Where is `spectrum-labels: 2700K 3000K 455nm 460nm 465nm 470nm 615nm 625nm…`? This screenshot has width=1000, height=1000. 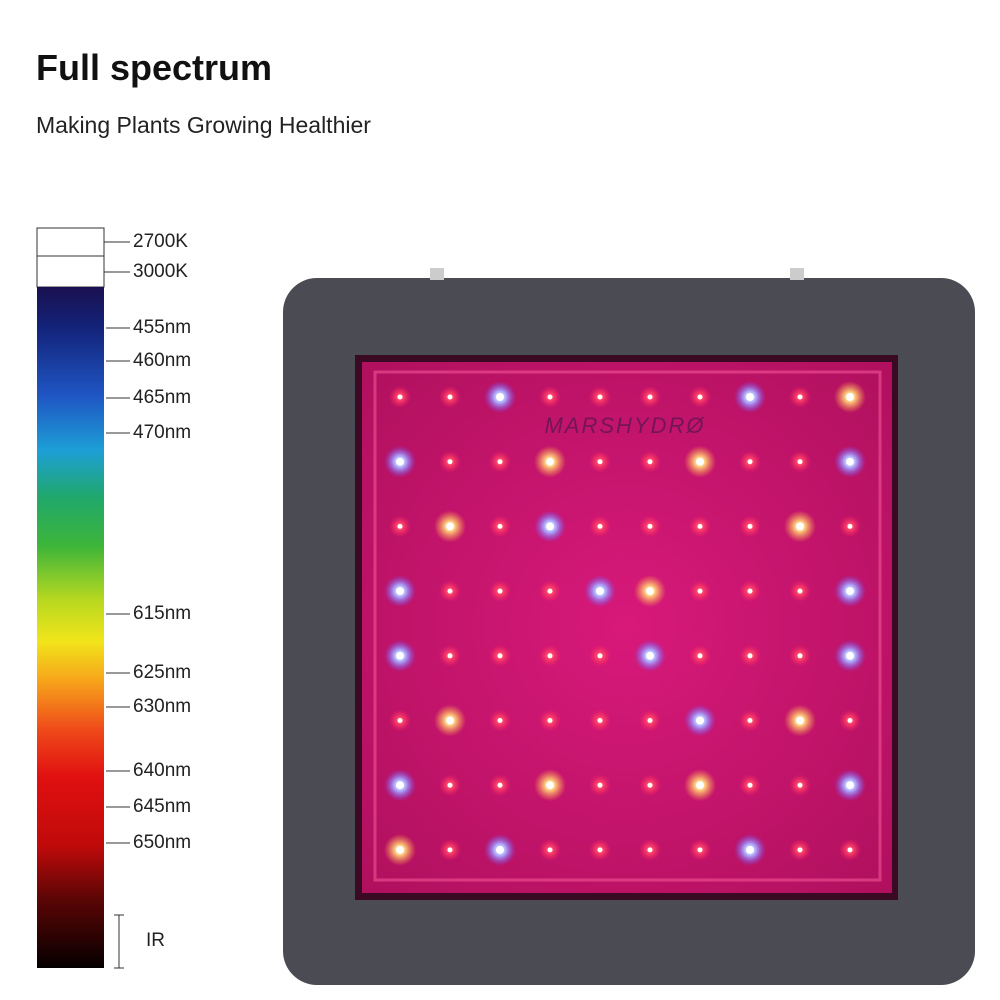 spectrum-labels: 2700K 3000K 455nm 460nm 465nm 470nm 615nm 625nm… is located at coordinates (147, 591).